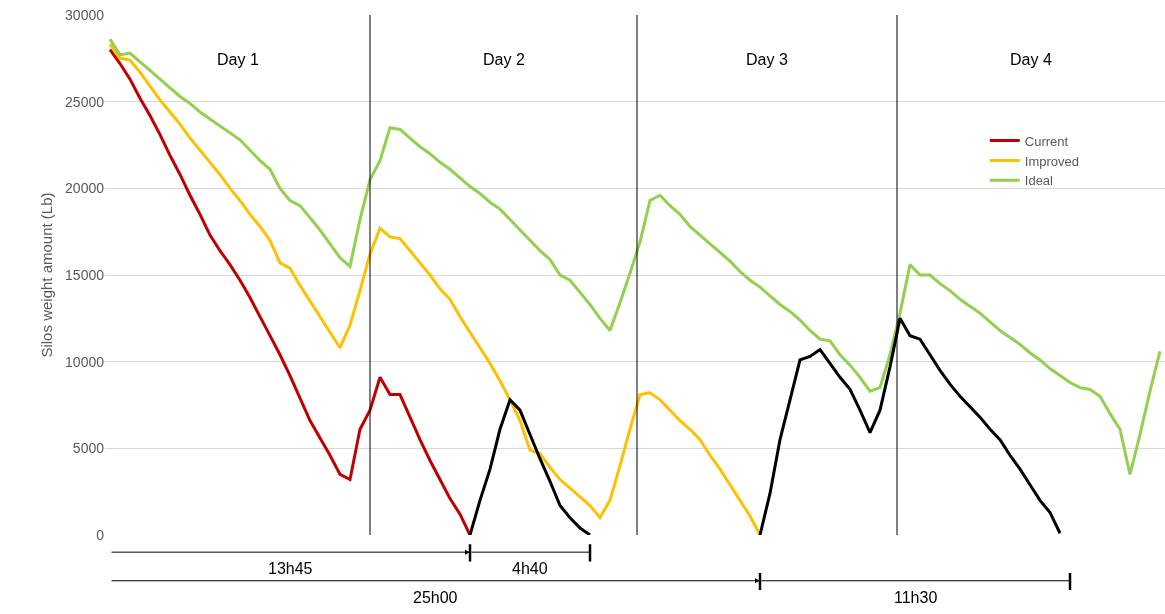 The height and width of the screenshot is (614, 1165). Describe the element at coordinates (85, 188) in the screenshot. I see `y-tick-label: 20000` at that location.